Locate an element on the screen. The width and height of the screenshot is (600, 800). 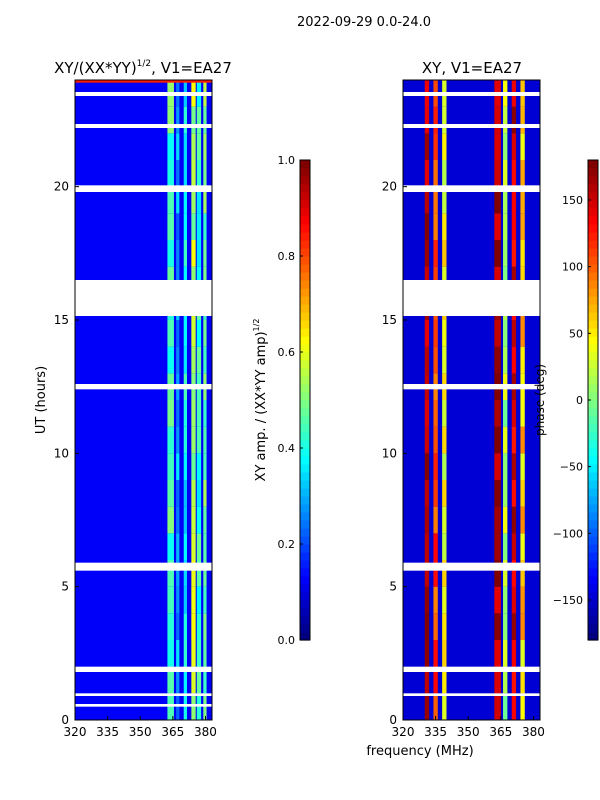
phase-panel-title: XY, V1=EA27 is located at coordinates (472, 68).